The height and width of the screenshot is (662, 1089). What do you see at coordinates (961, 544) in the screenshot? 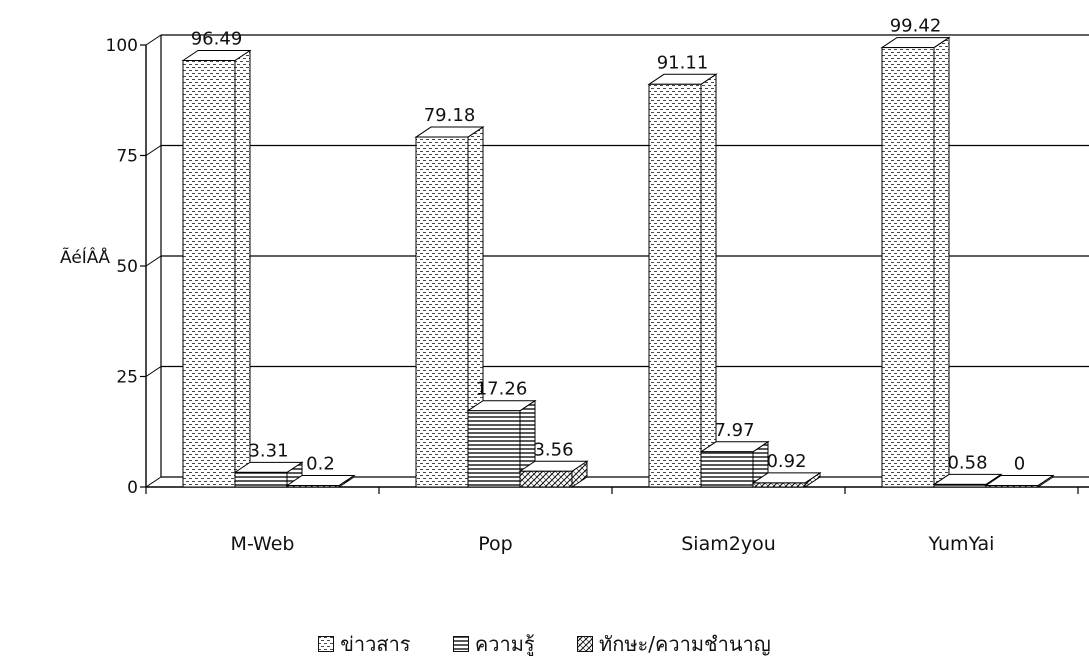
I see `x-tick-label: YumYai` at bounding box center [961, 544].